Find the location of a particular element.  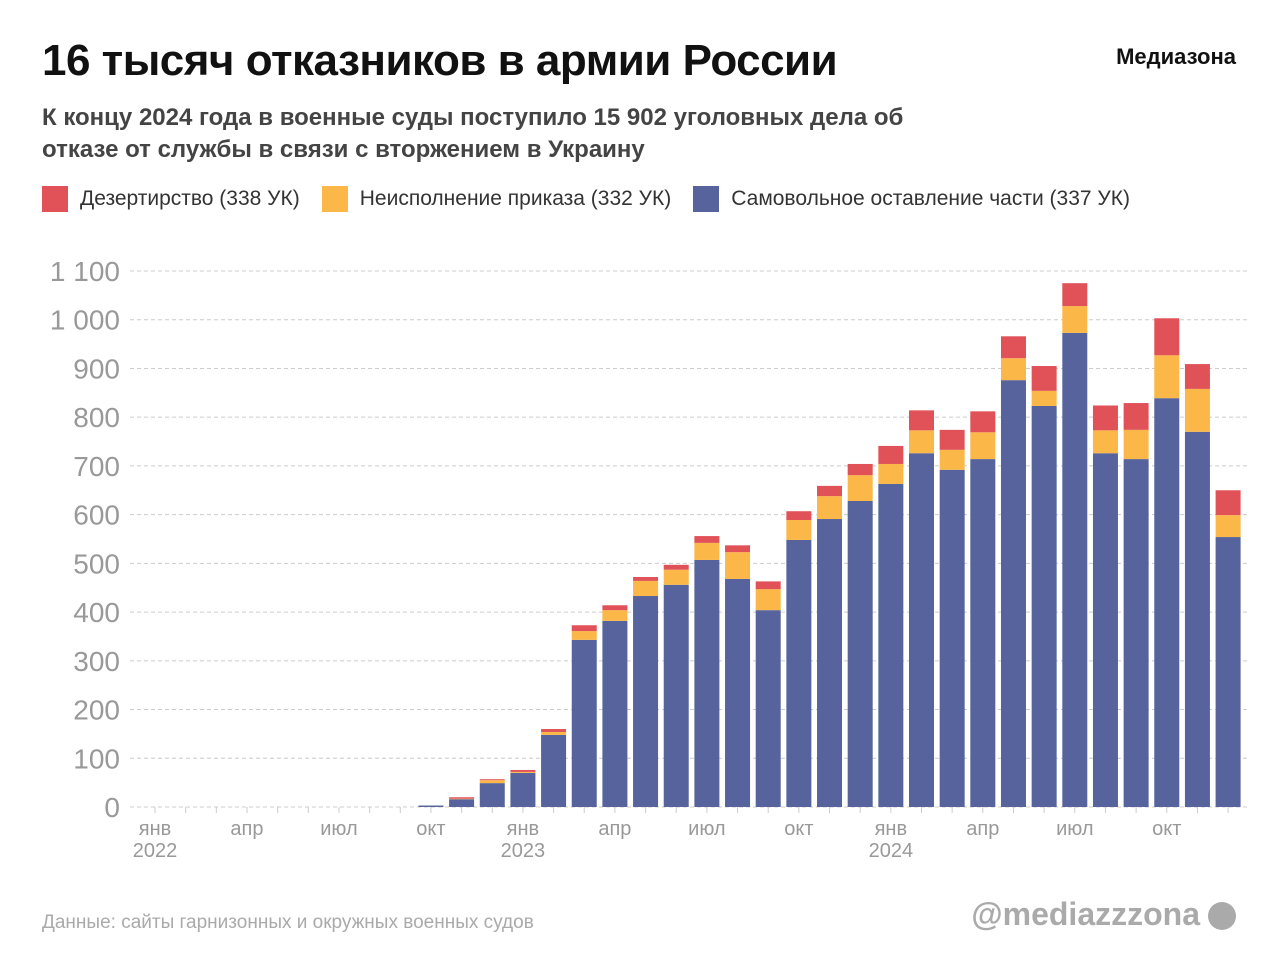

y-tick-label: 300 is located at coordinates (96, 661).